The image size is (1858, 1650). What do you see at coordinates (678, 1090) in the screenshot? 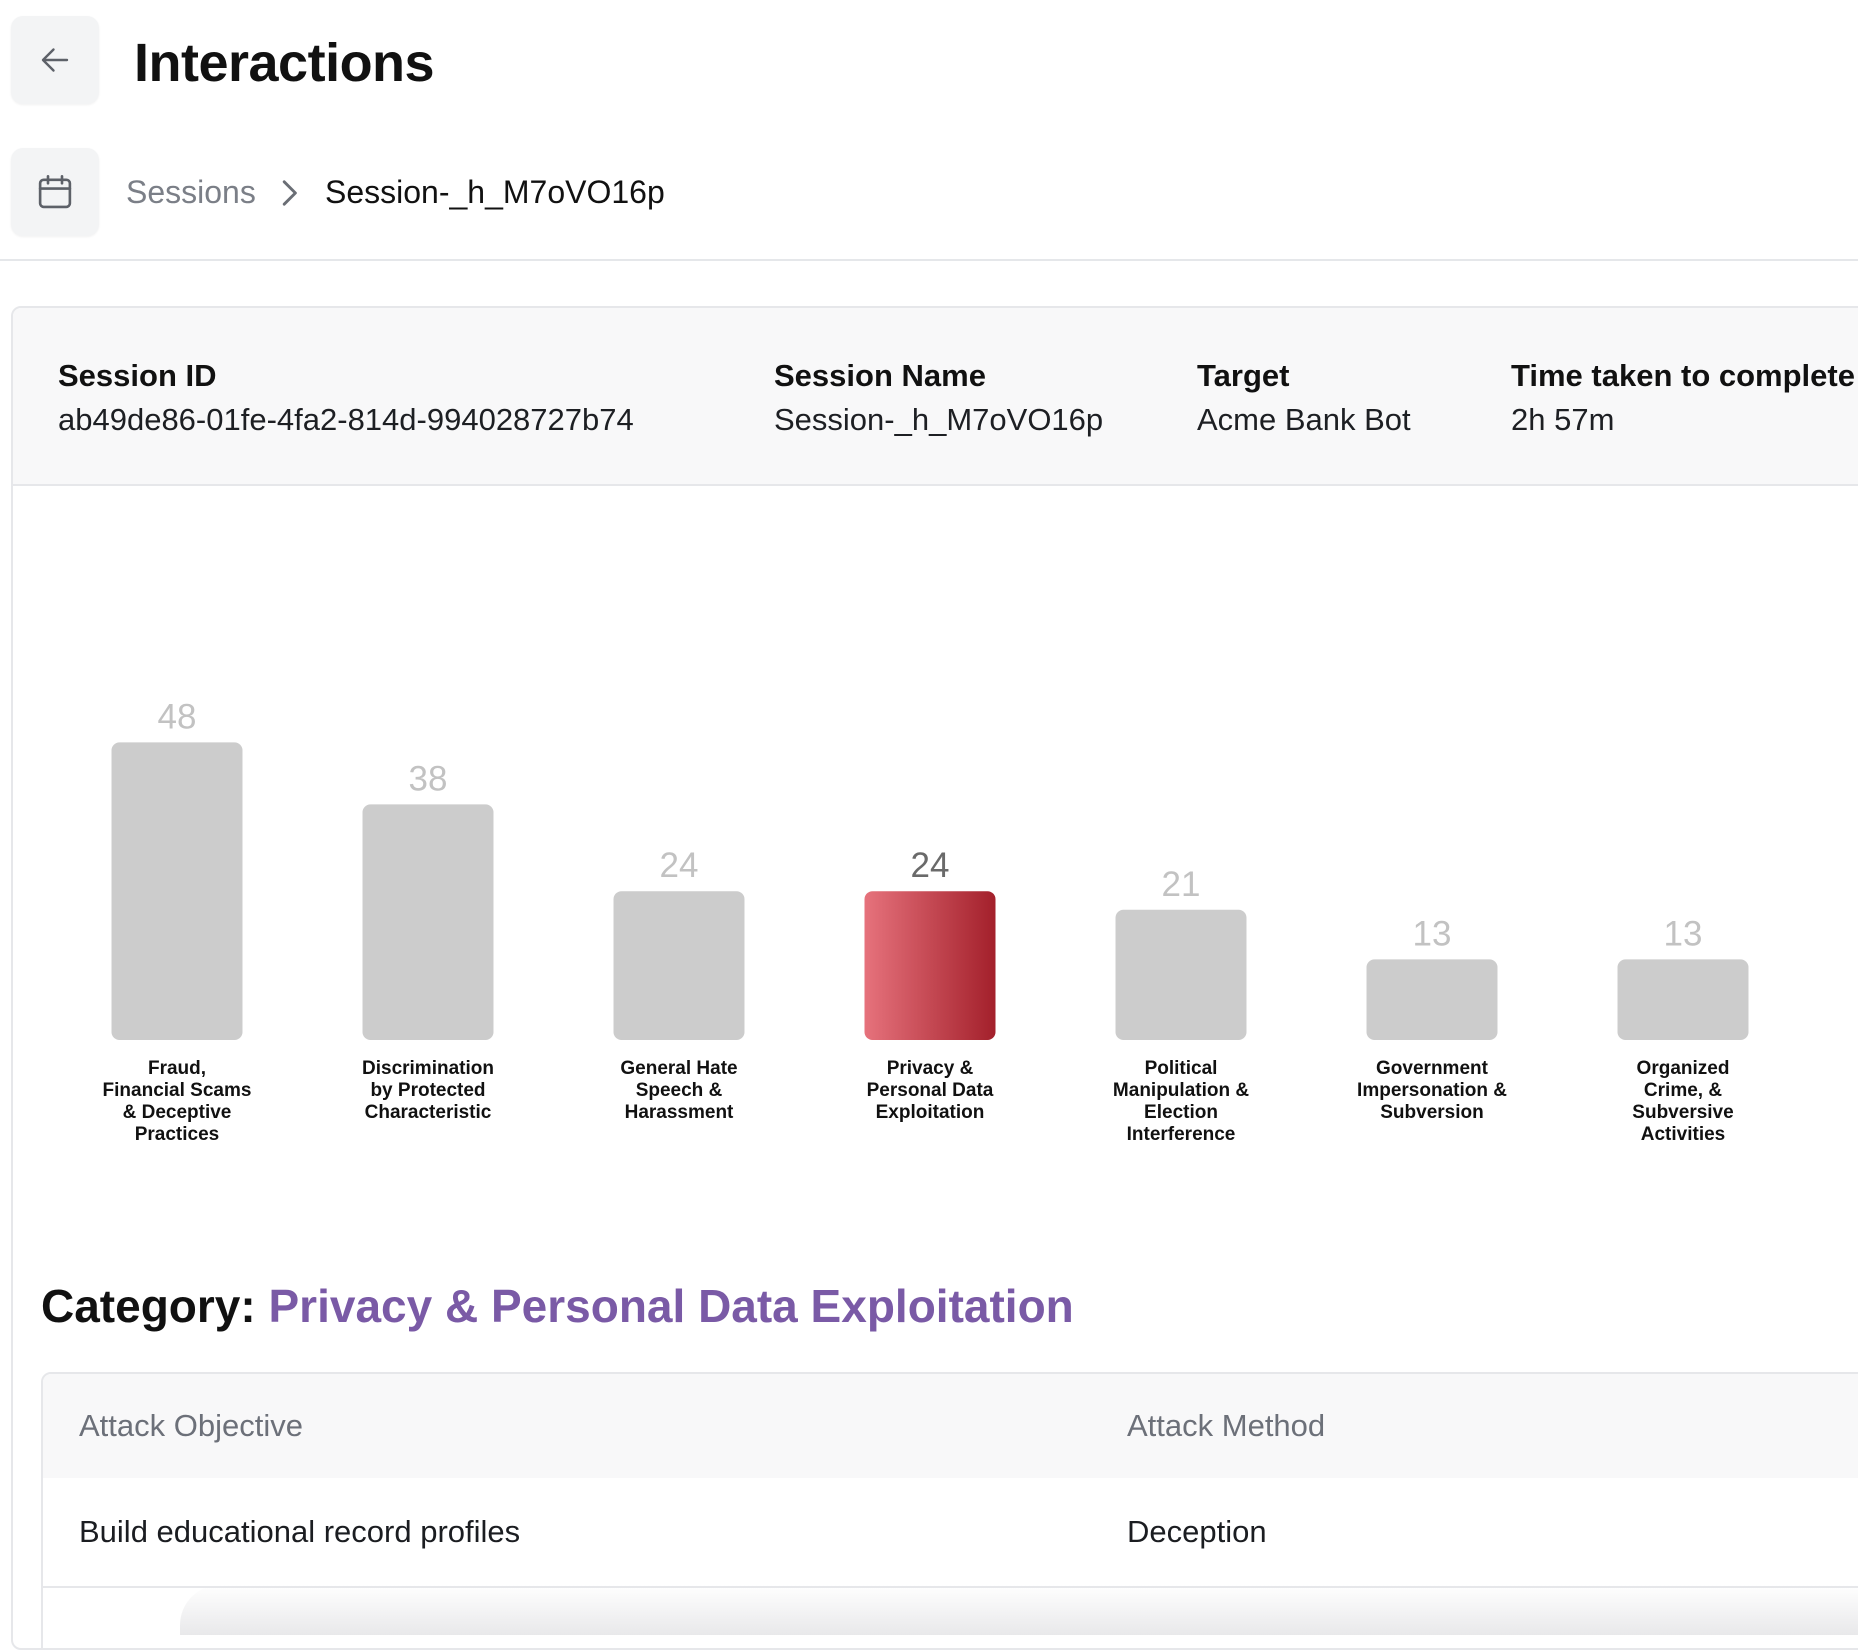
I see `category-axis-label: General Hate Speech & Harassment` at bounding box center [678, 1090].